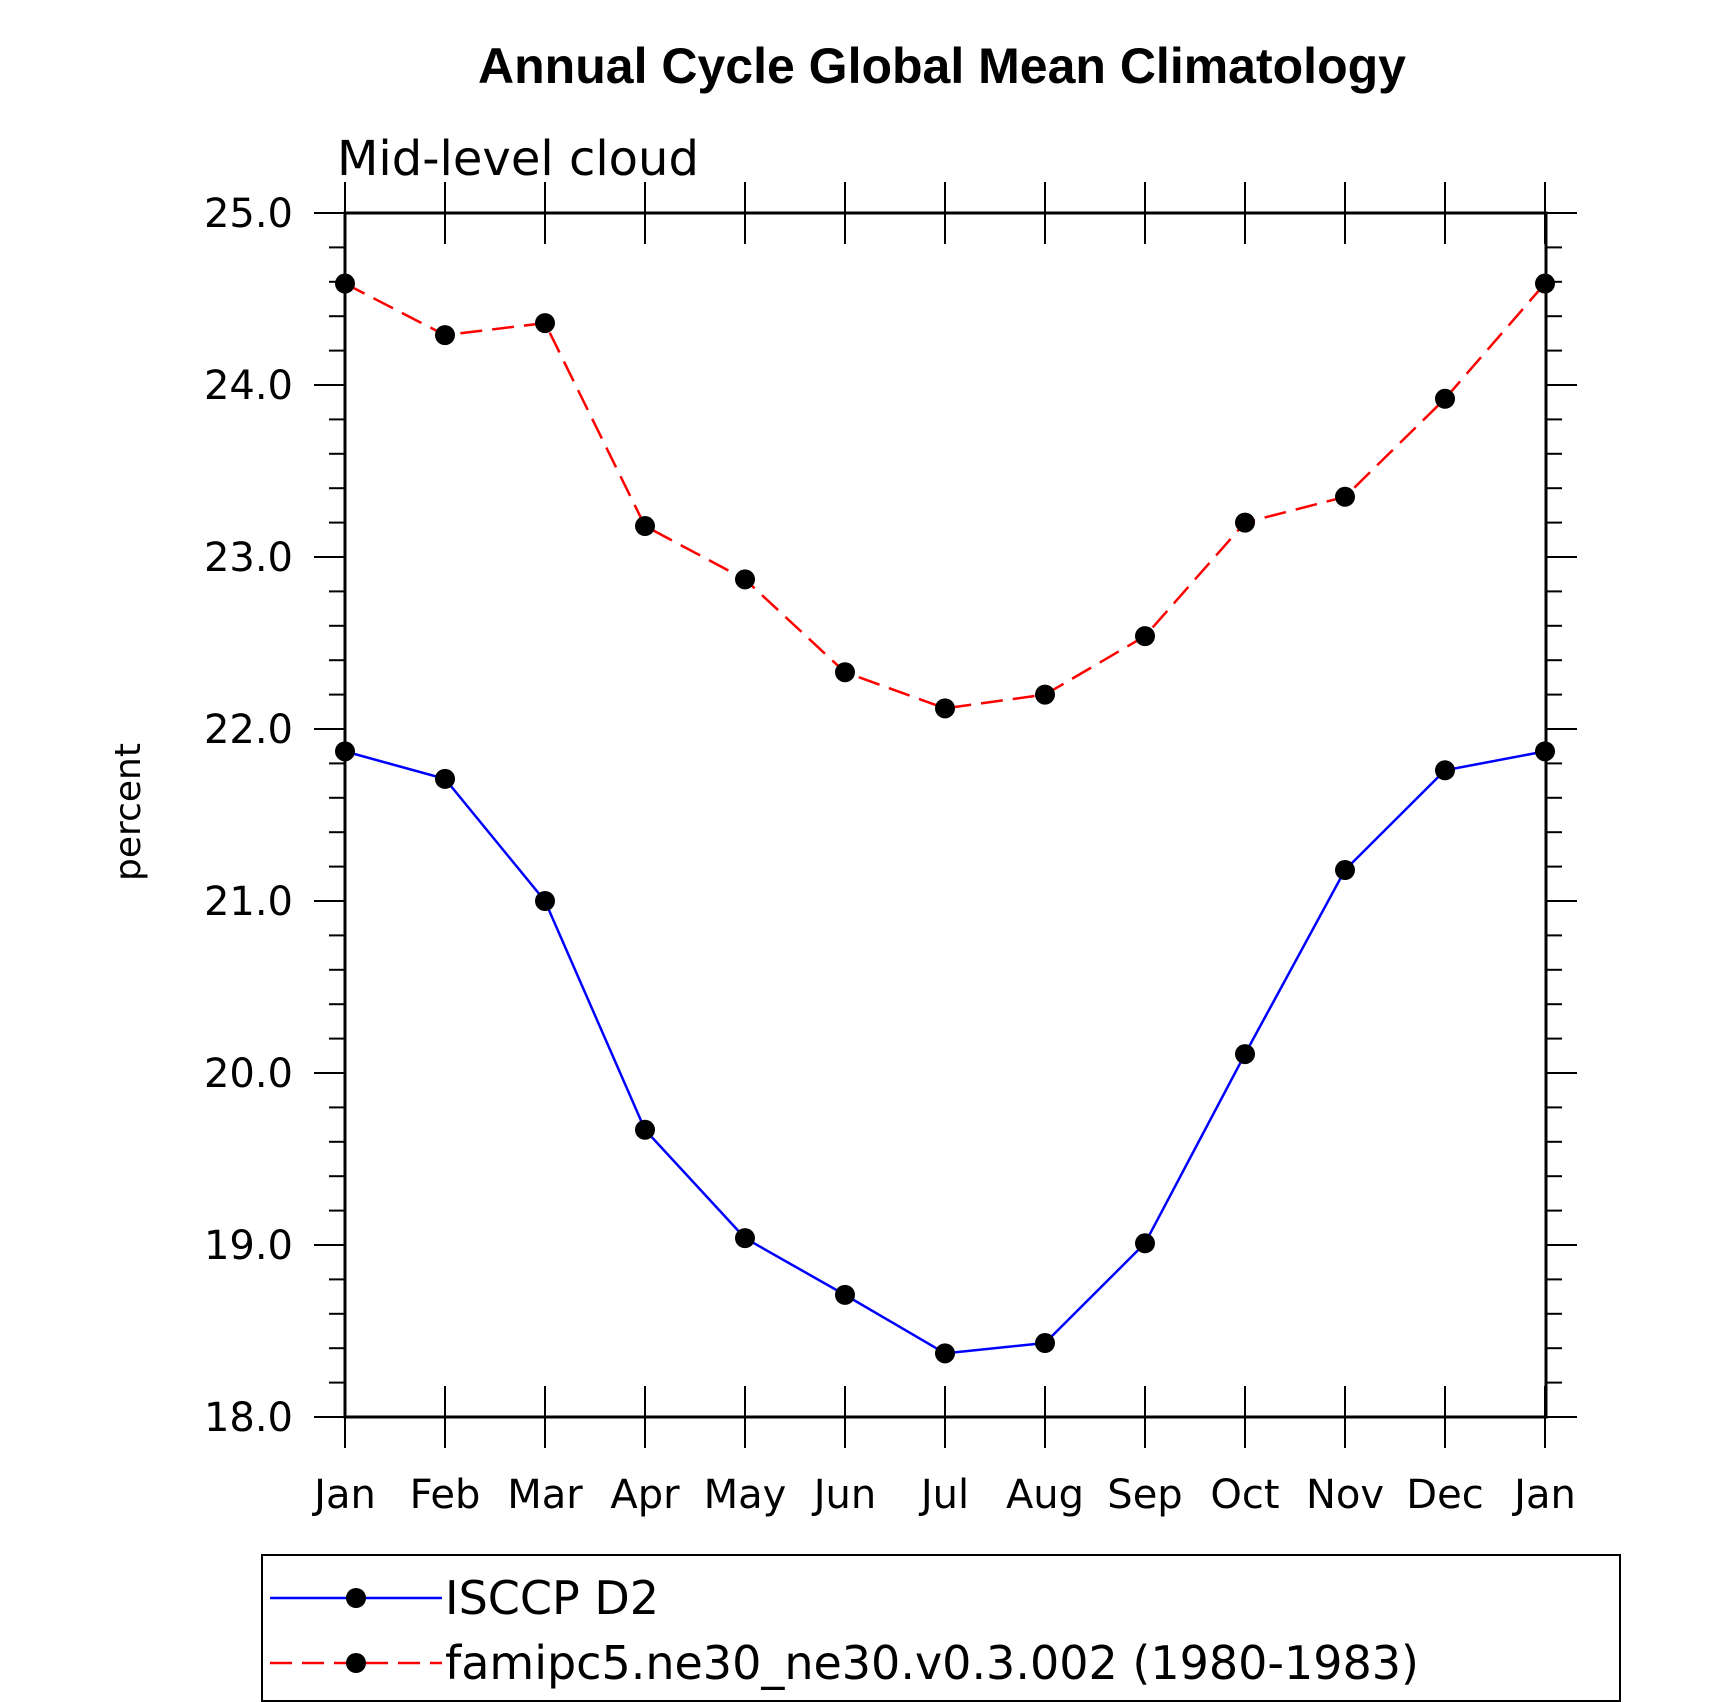  Describe the element at coordinates (248, 558) in the screenshot. I see `y-tick-label: 23.0` at that location.